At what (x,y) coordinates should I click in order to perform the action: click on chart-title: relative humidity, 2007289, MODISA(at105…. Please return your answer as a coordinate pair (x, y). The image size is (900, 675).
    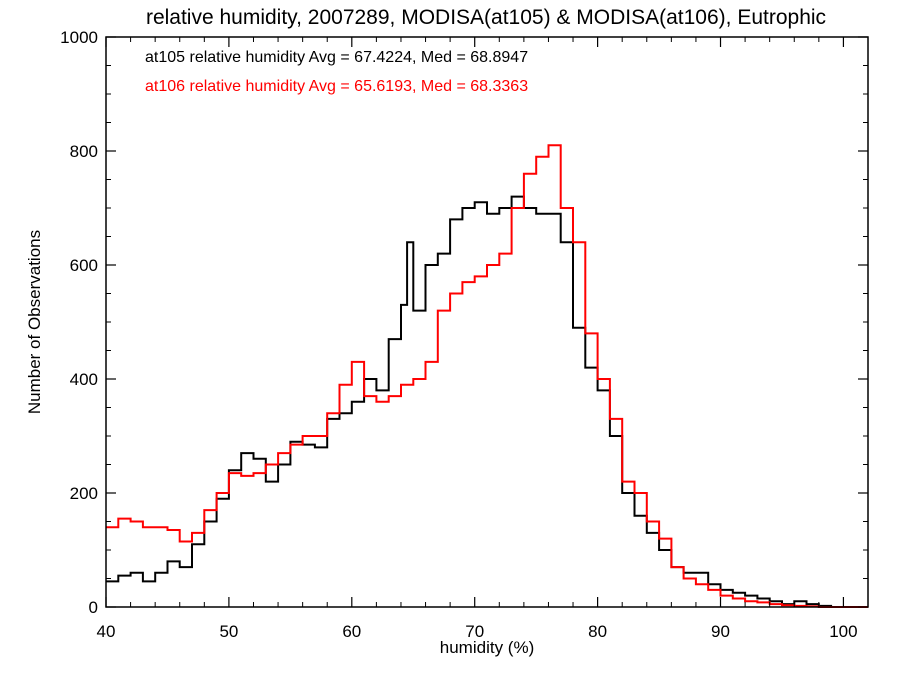
    Looking at the image, I should click on (486, 17).